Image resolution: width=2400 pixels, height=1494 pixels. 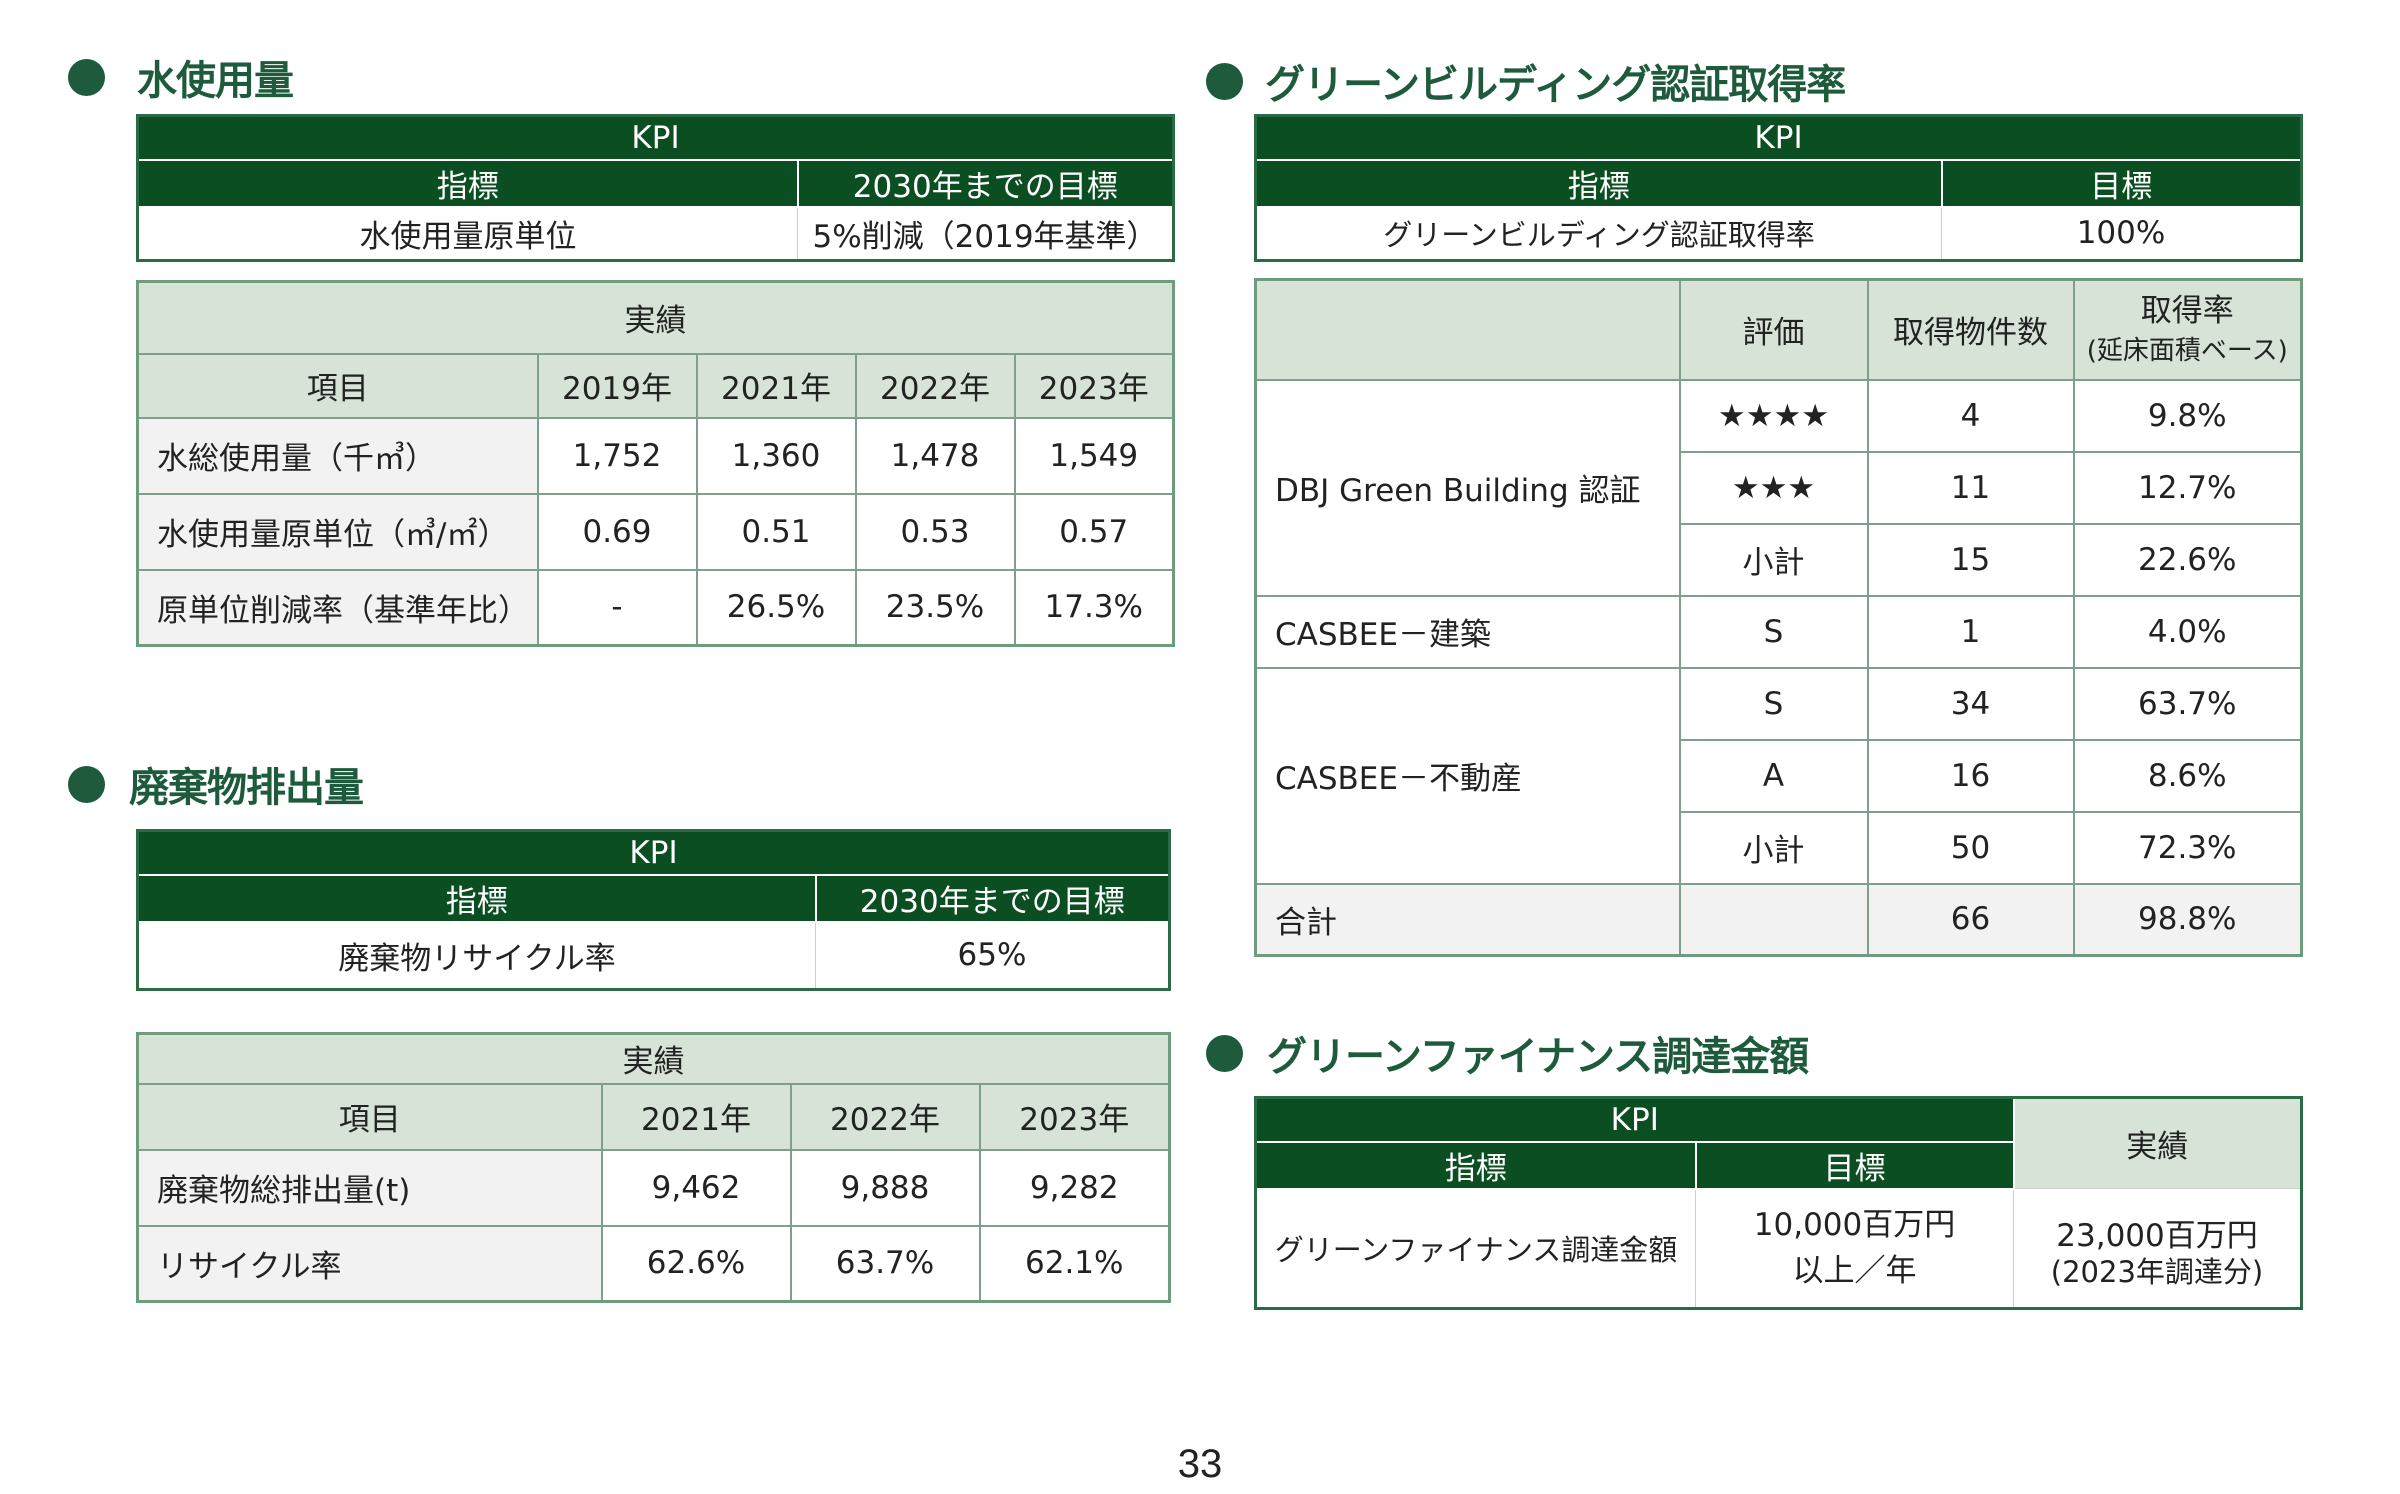 What do you see at coordinates (1970, 703) in the screenshot?
I see `count-value: 34` at bounding box center [1970, 703].